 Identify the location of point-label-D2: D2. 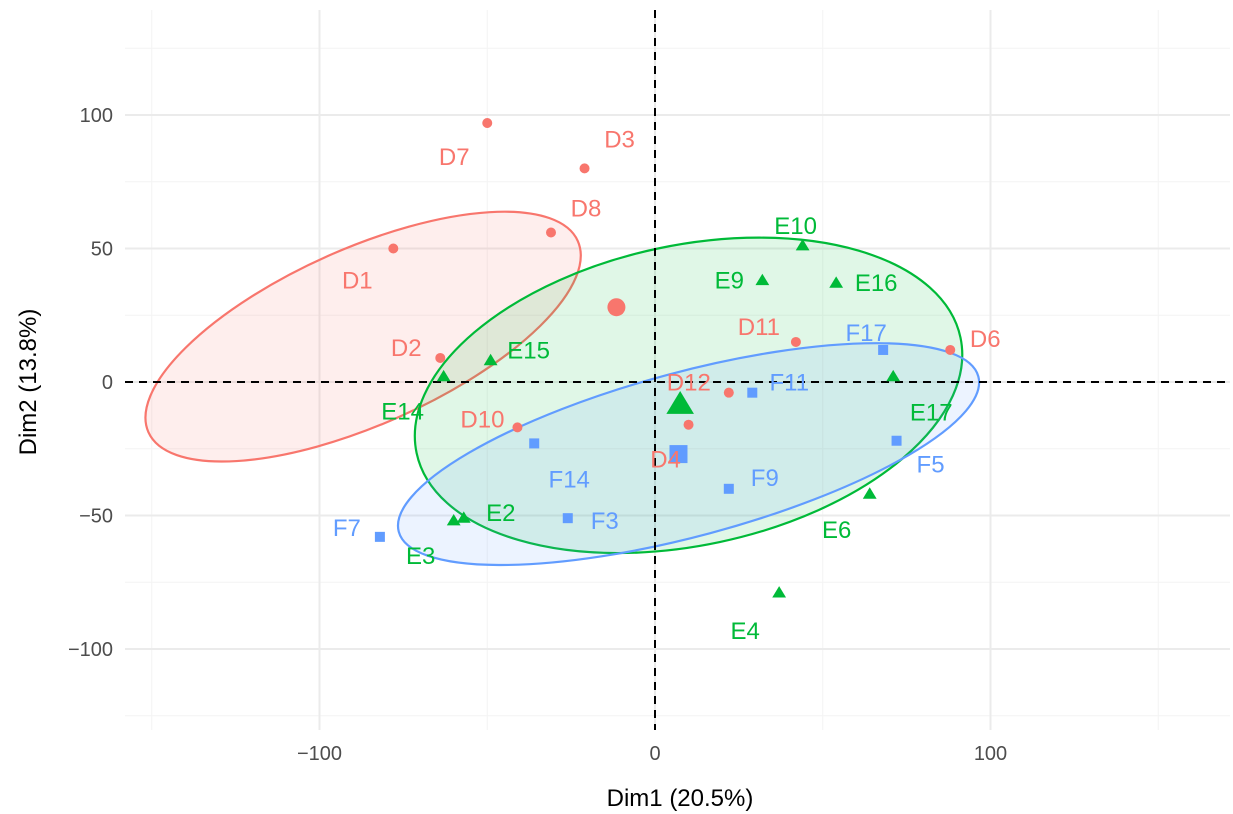
(406, 348).